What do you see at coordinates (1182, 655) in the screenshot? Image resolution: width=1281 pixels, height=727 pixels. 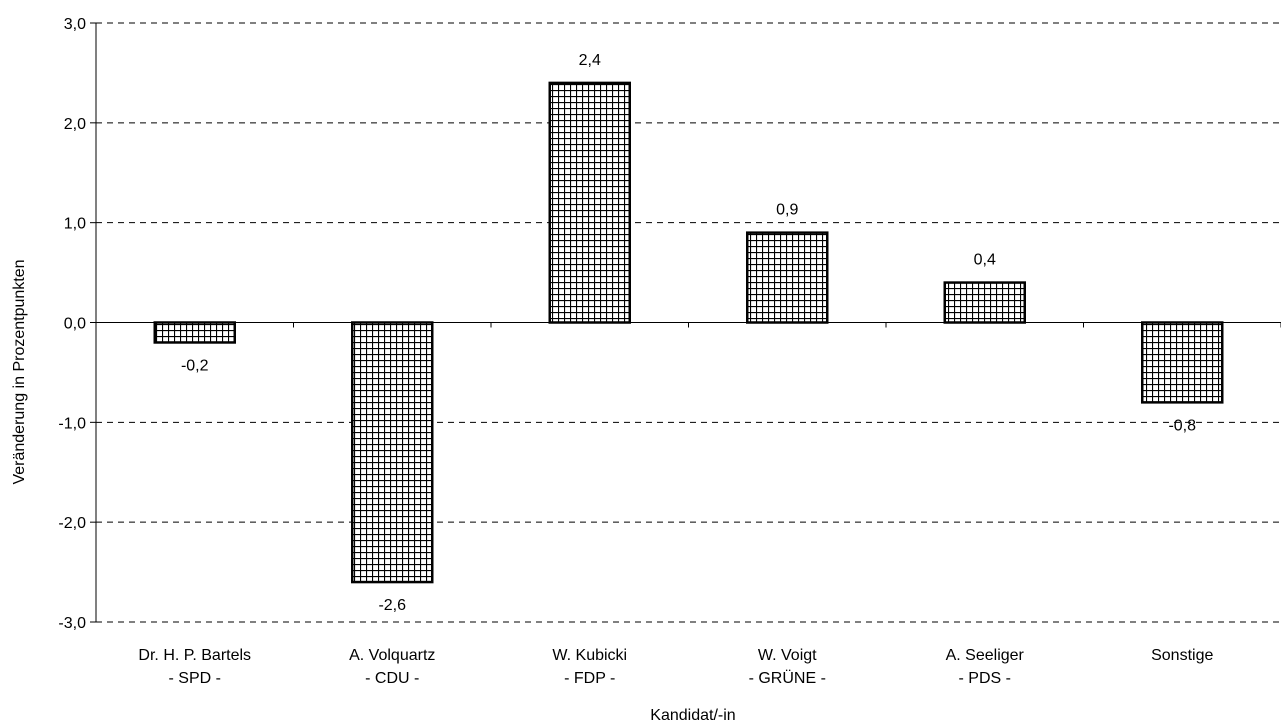 I see `category-label: Sonstige` at bounding box center [1182, 655].